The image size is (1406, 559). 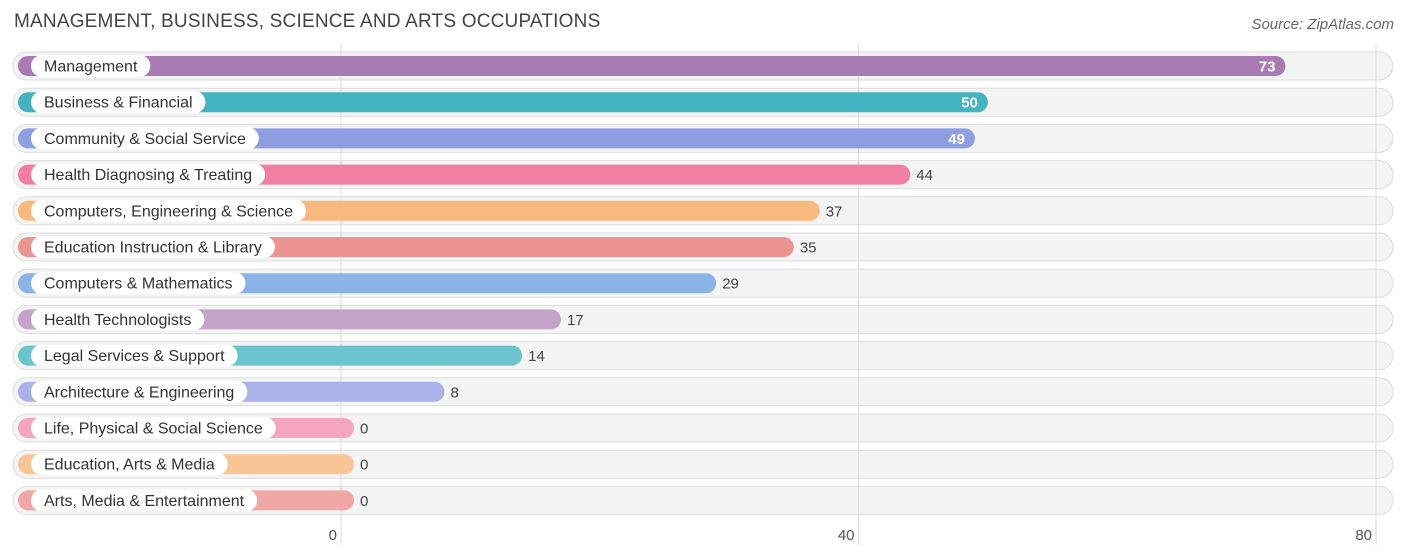 I want to click on category-label: Management, so click(x=91, y=67).